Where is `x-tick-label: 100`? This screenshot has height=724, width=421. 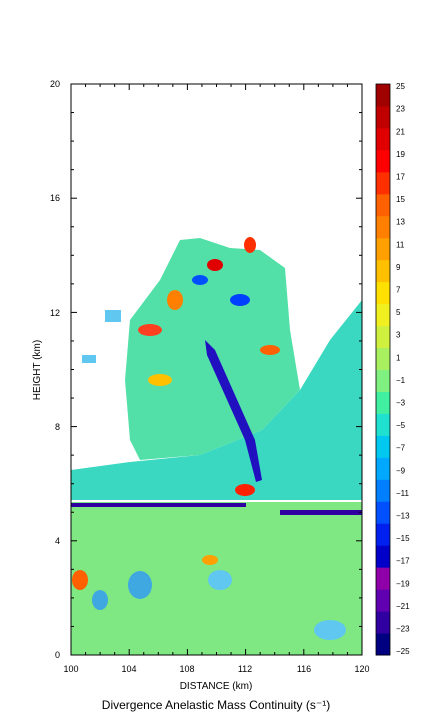
x-tick-label: 100 is located at coordinates (70, 669).